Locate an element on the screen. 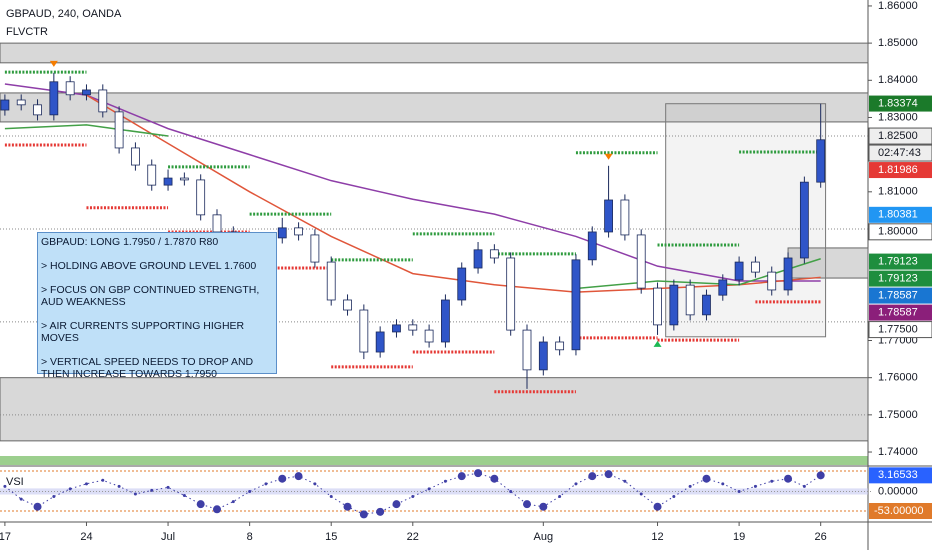 The height and width of the screenshot is (550, 932). price-badge-label: 1.80381 is located at coordinates (898, 215).